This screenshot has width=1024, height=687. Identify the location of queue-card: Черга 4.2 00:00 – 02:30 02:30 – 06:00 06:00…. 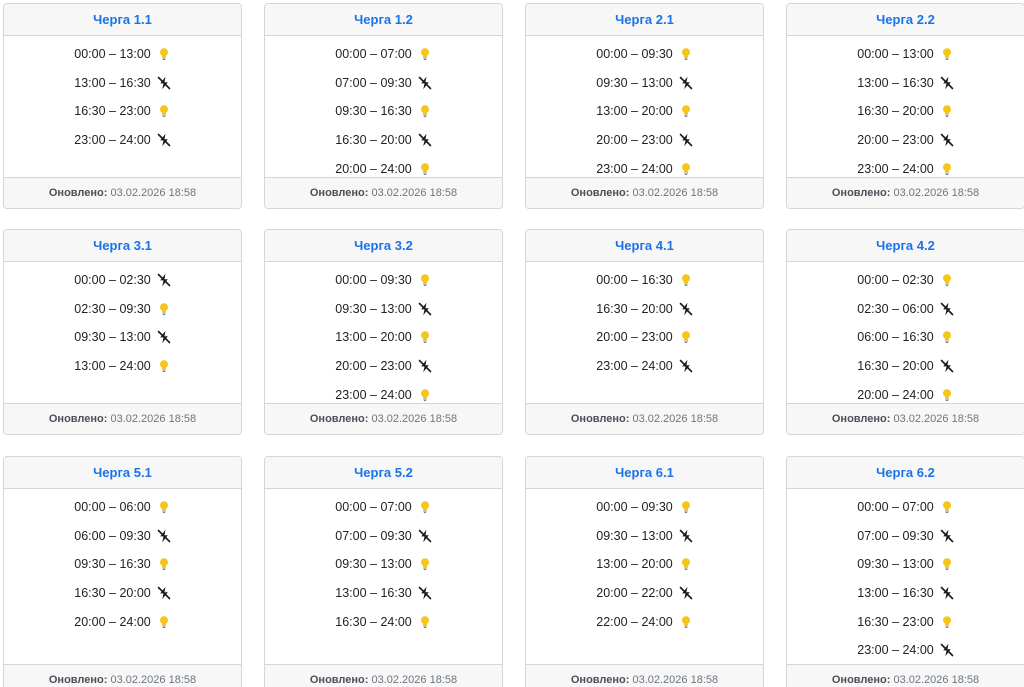
(905, 332).